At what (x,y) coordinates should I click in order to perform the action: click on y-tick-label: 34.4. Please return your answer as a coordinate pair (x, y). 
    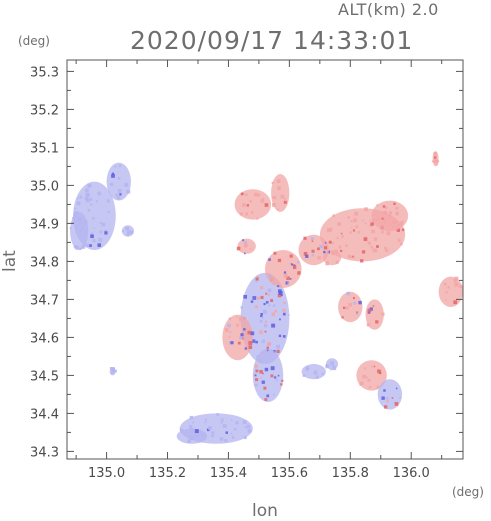
    Looking at the image, I should click on (44, 414).